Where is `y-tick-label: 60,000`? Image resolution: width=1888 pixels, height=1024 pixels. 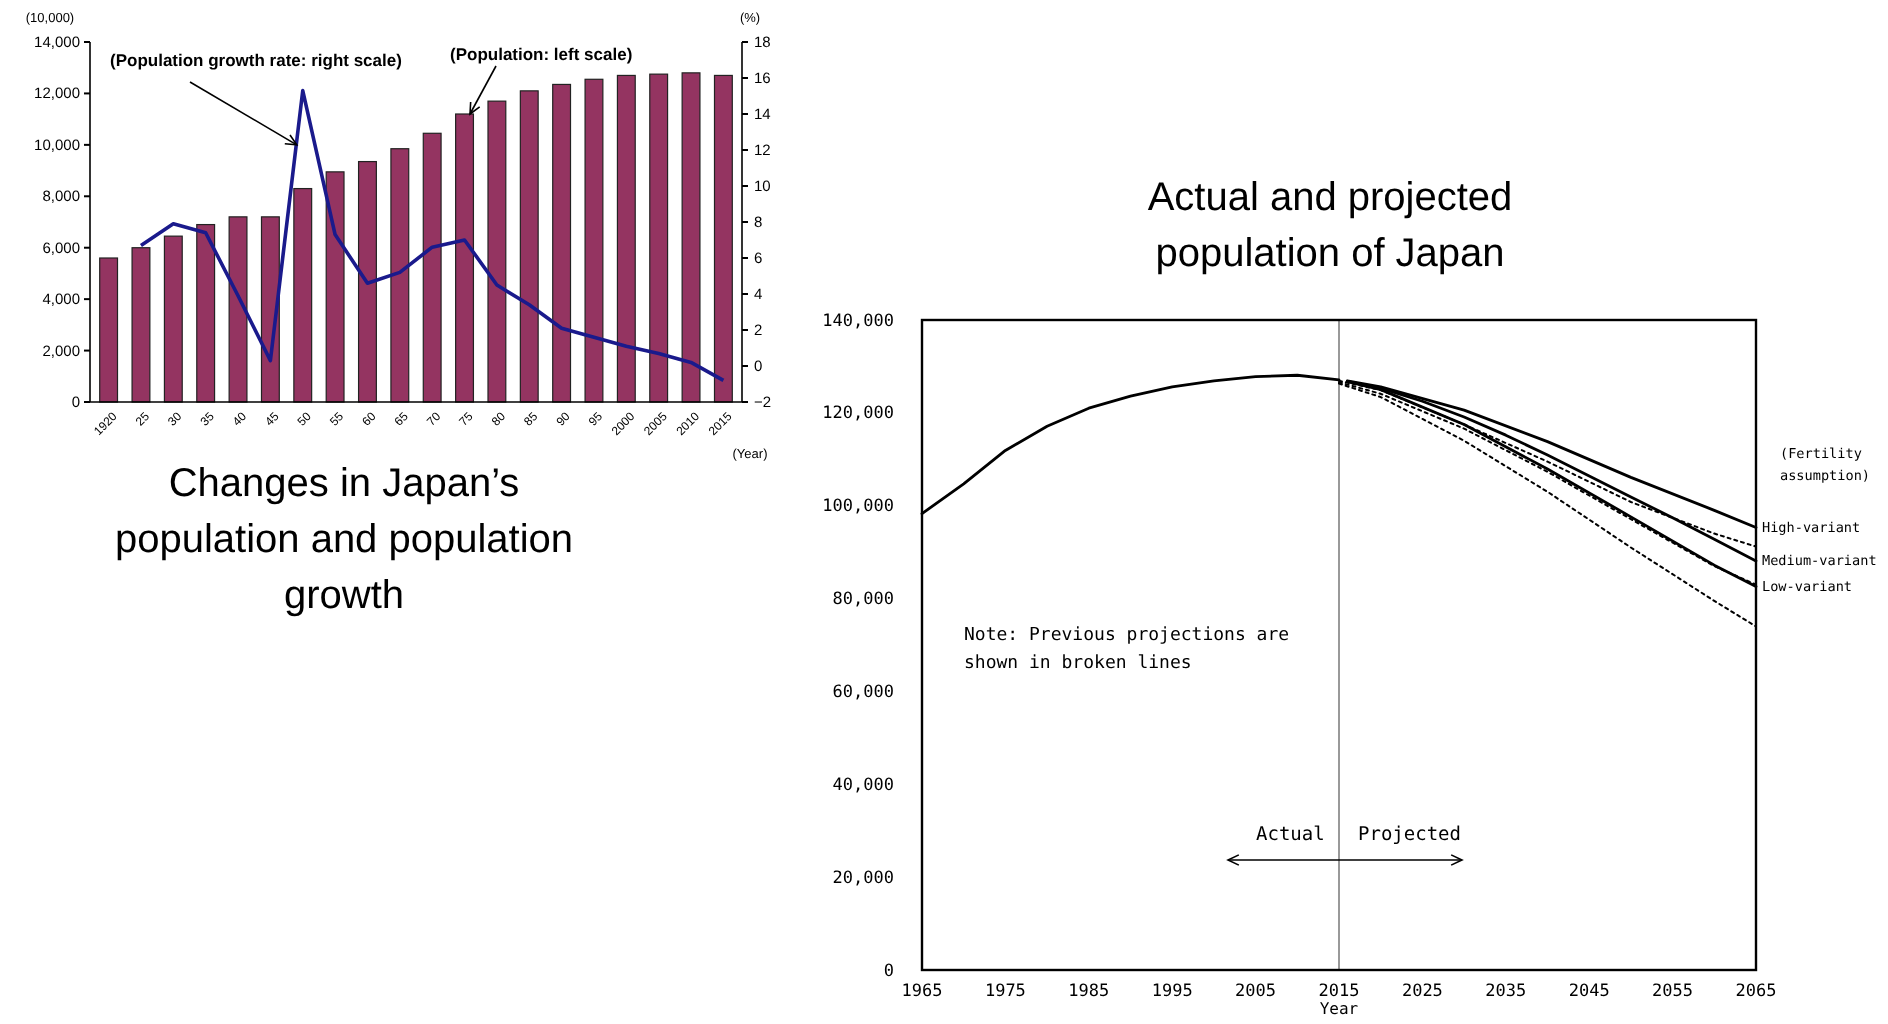 y-tick-label: 60,000 is located at coordinates (863, 693).